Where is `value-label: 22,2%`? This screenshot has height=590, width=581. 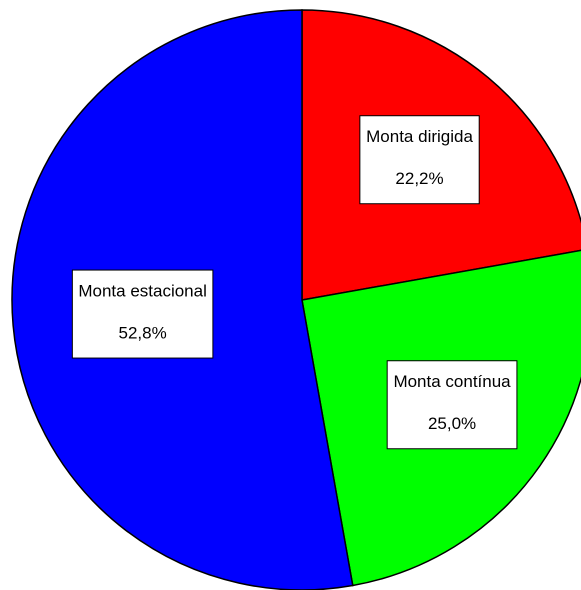 value-label: 22,2% is located at coordinates (419, 178).